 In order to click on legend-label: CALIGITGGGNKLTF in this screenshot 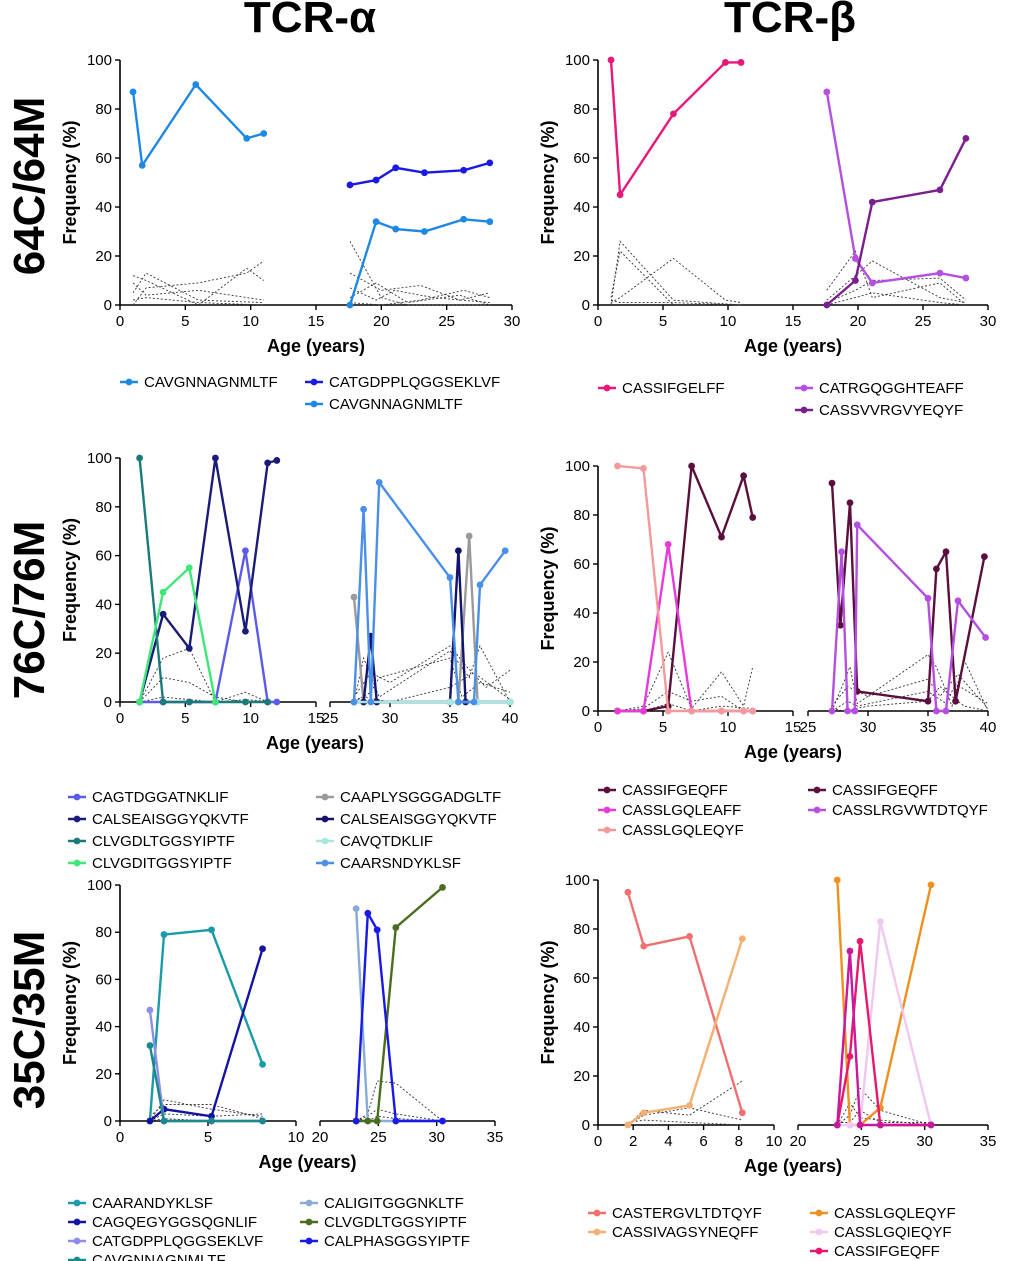, I will do `click(394, 1203)`.